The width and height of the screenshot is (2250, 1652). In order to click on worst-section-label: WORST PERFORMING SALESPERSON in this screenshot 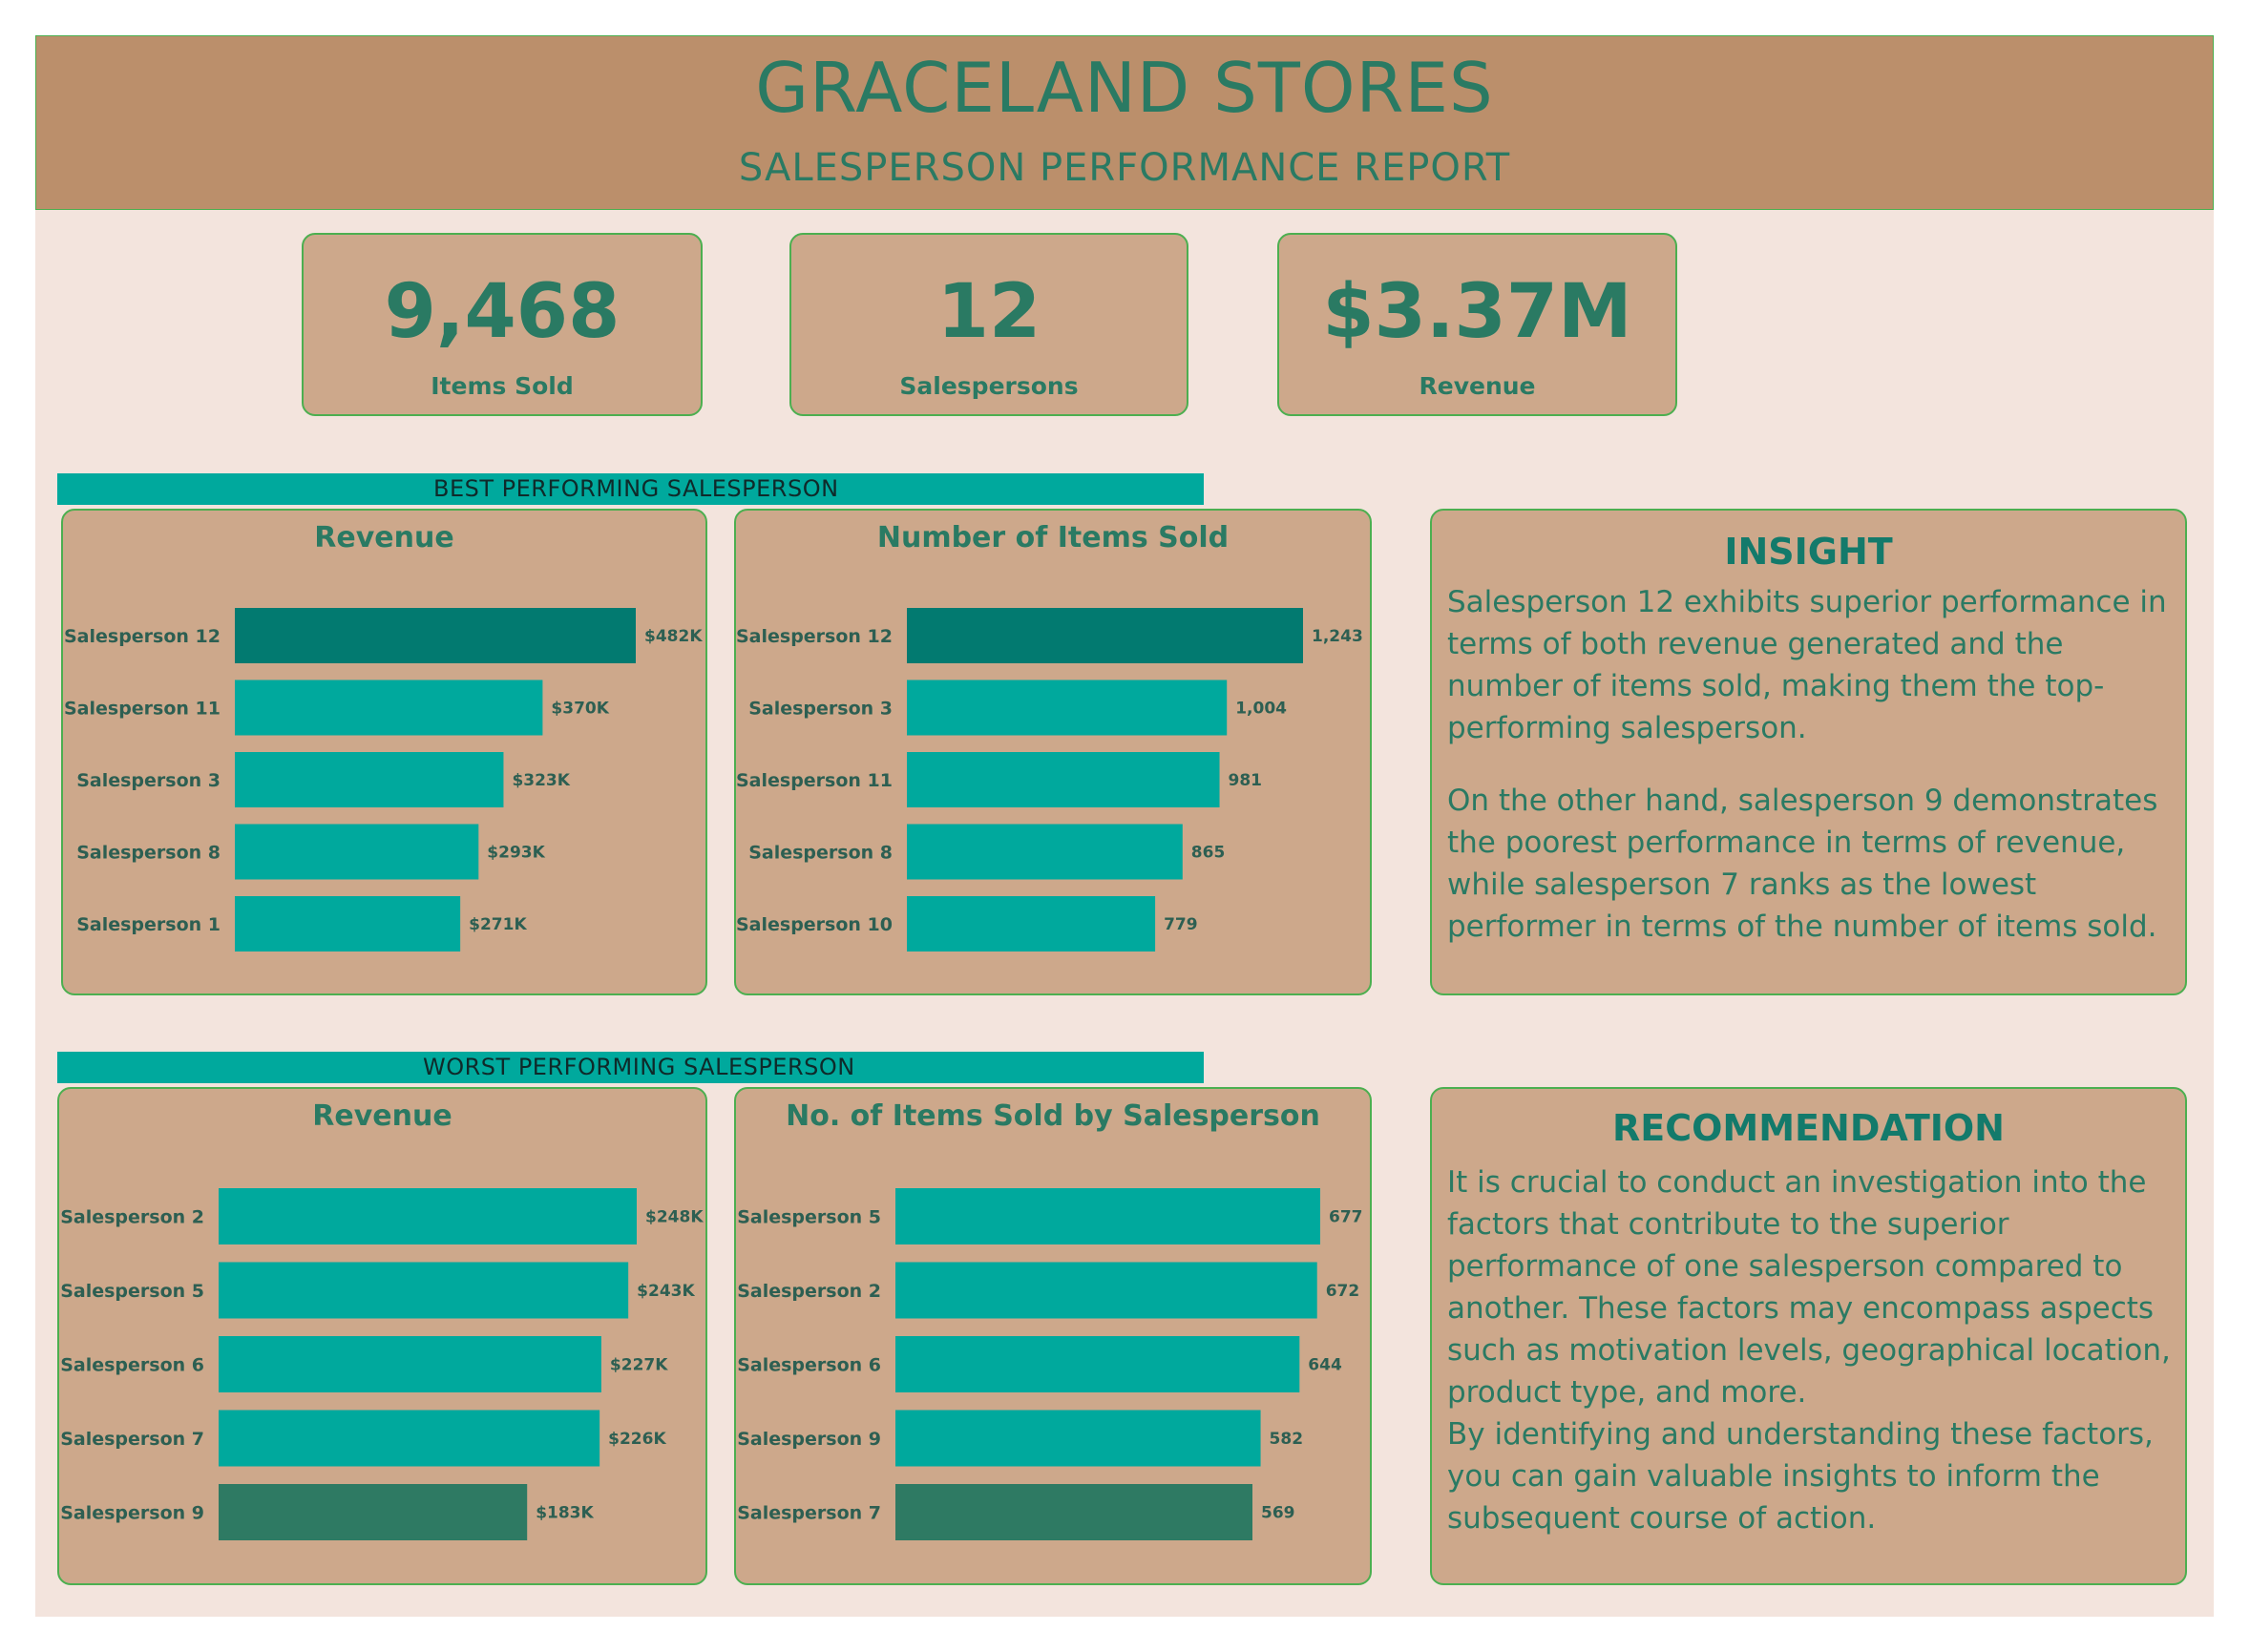, I will do `click(639, 1067)`.